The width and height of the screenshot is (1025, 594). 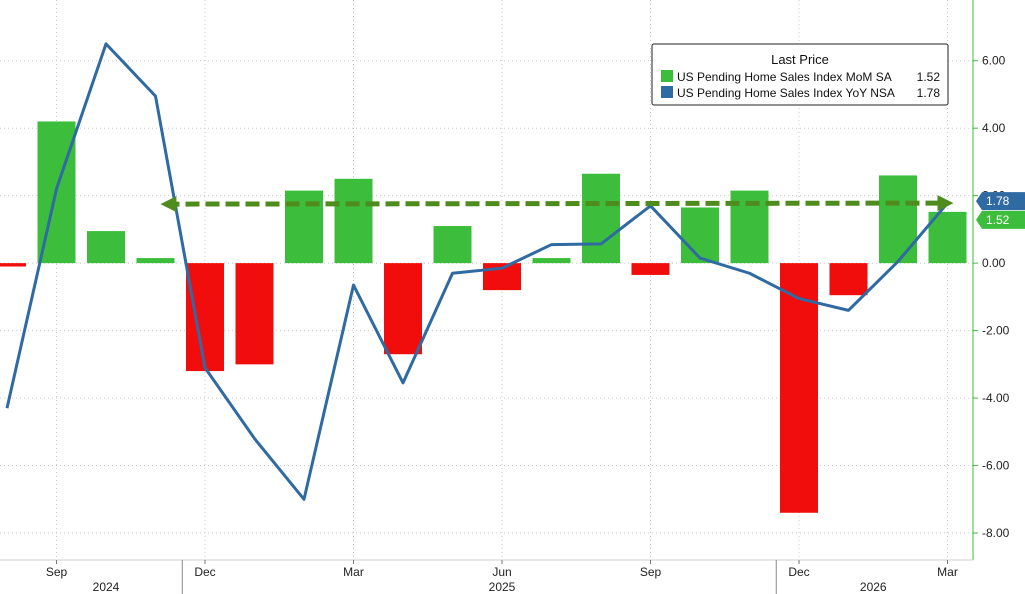 What do you see at coordinates (486, 576) in the screenshot?
I see `x-axis: Sep Dec Mar Jun Sep Dec Mar 2024 2025 2026` at bounding box center [486, 576].